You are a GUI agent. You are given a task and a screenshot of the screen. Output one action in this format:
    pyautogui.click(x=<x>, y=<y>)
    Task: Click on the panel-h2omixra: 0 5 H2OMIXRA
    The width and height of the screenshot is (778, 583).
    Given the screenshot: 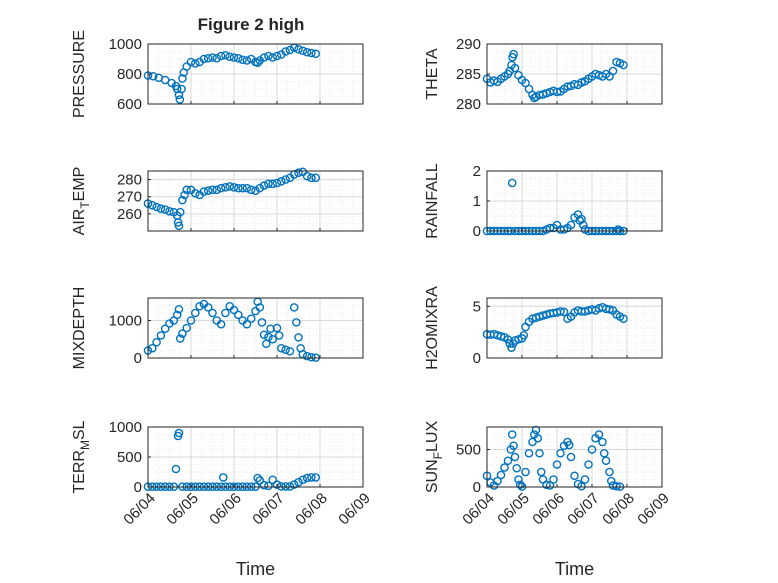 What is the action you would take?
    pyautogui.click(x=543, y=328)
    